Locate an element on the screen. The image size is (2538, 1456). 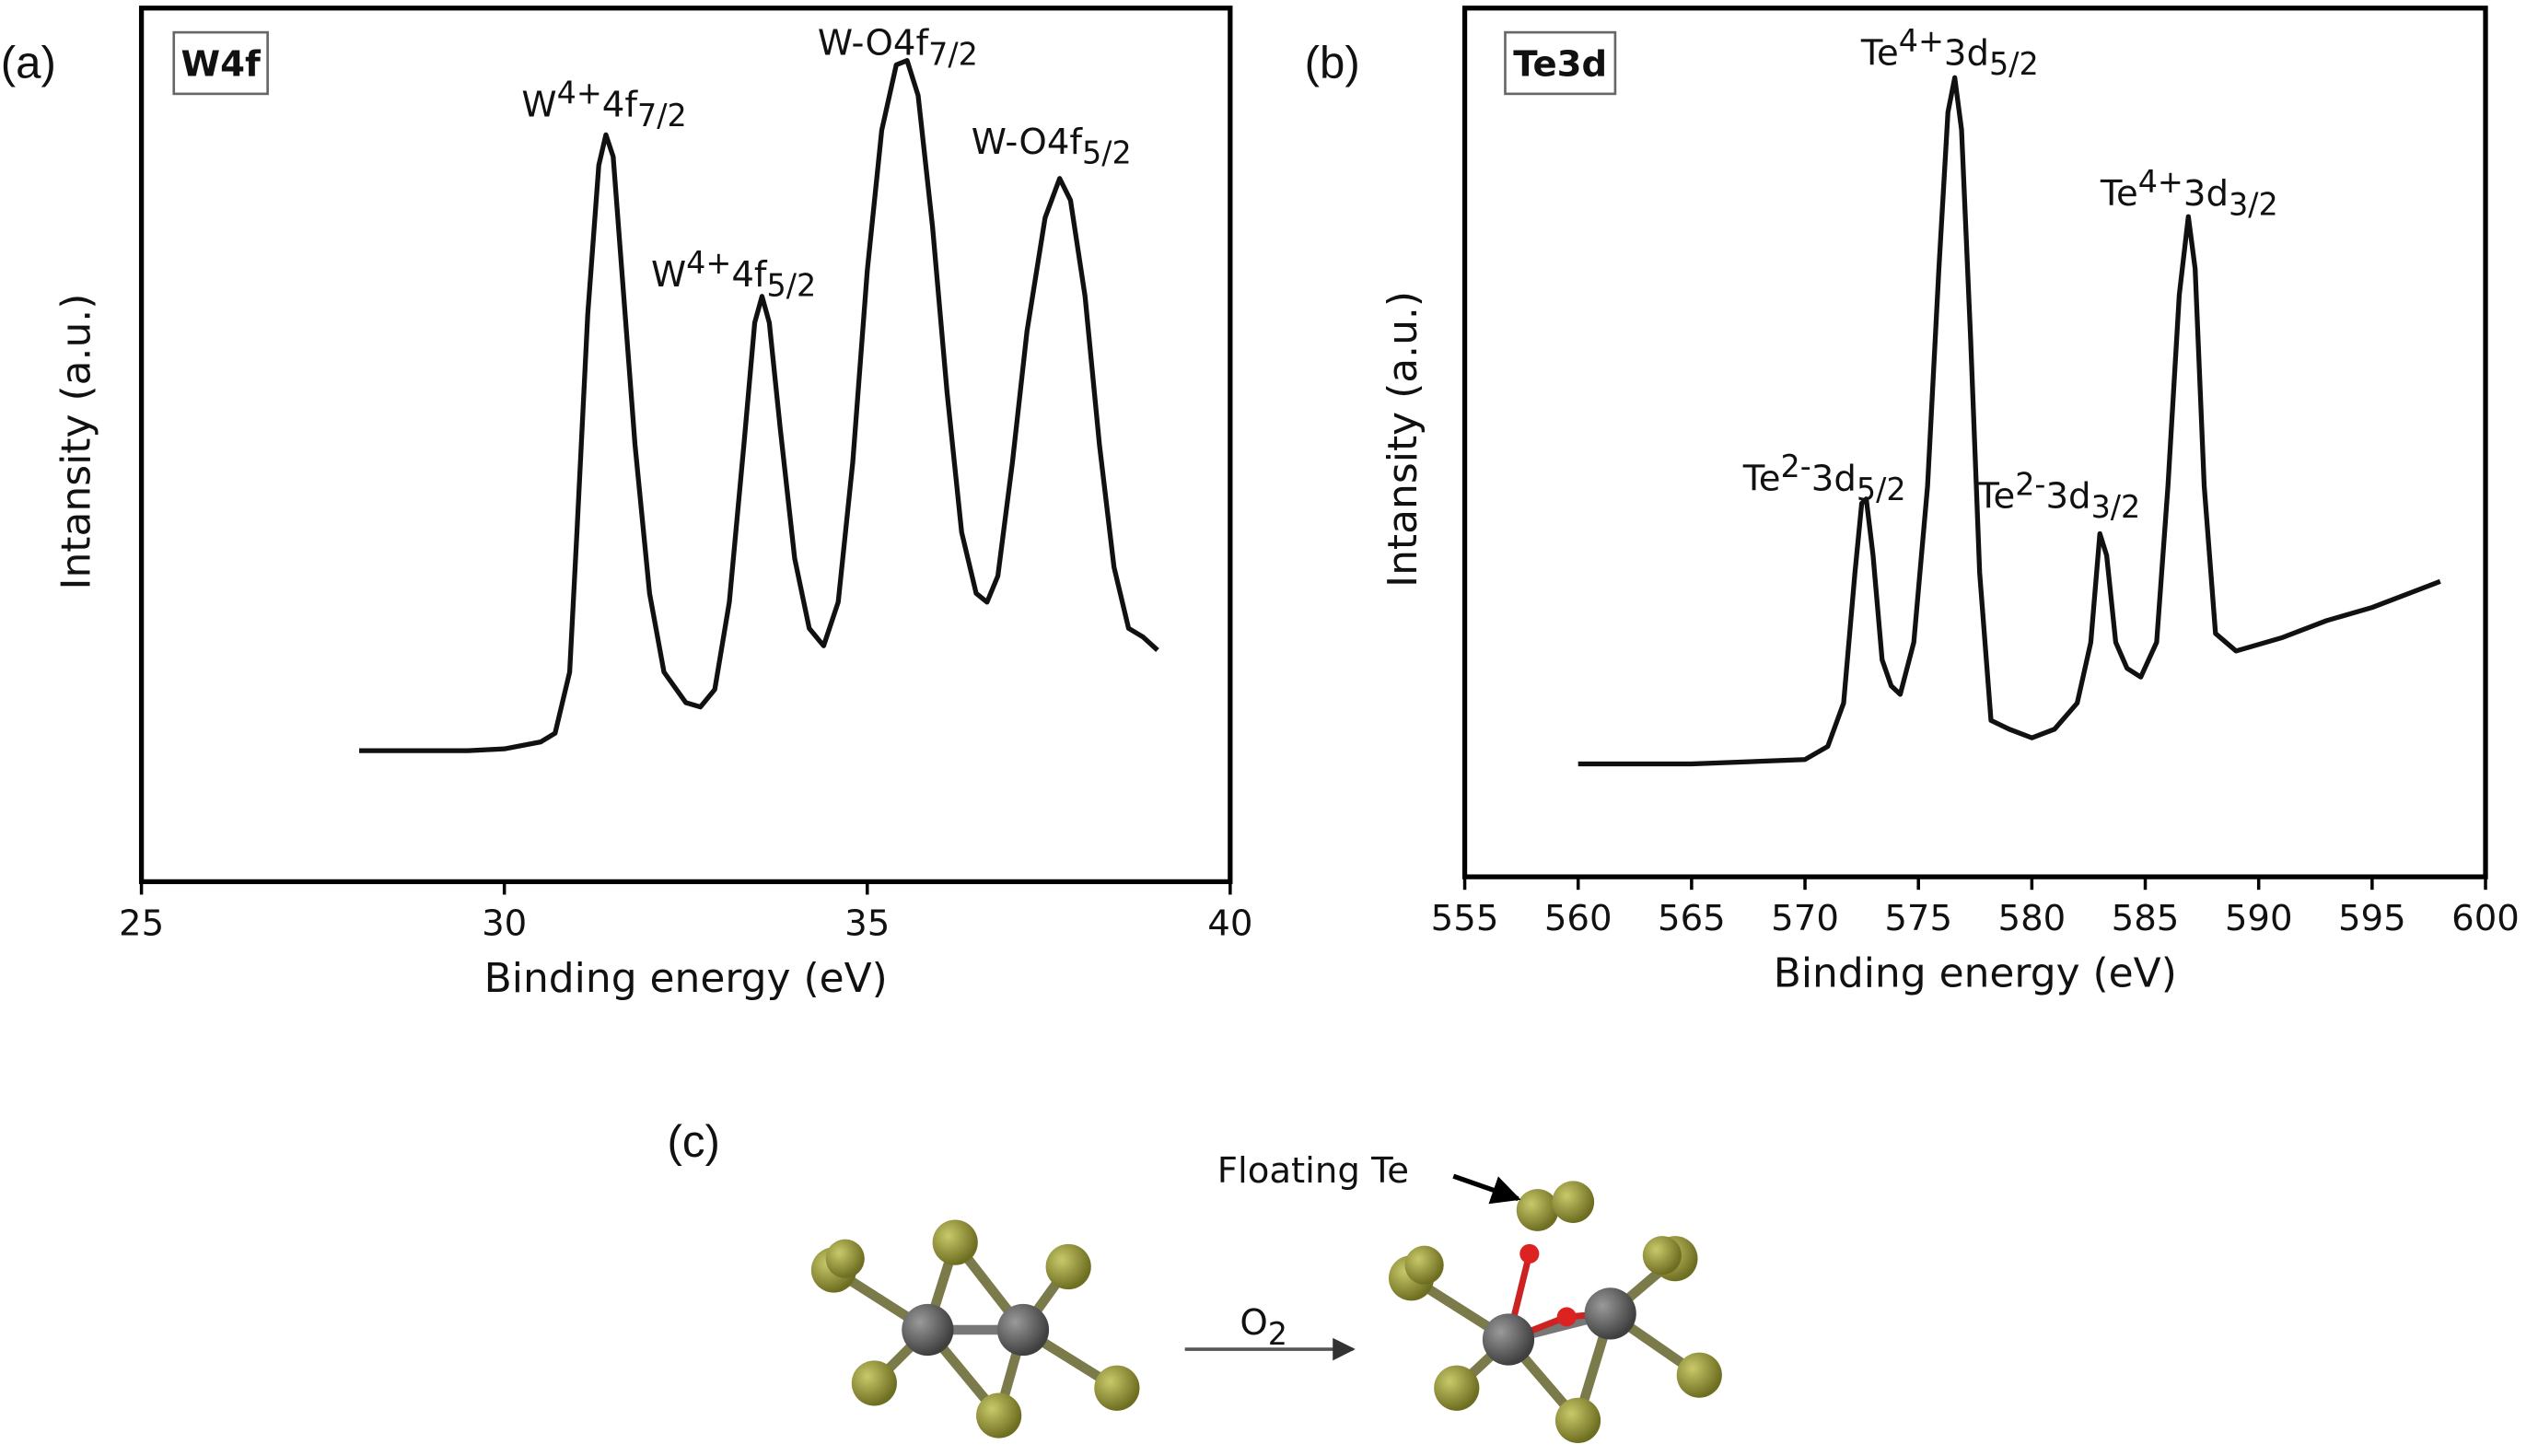
peak-annotation: Te2-3d3/2 is located at coordinates (2058, 496).